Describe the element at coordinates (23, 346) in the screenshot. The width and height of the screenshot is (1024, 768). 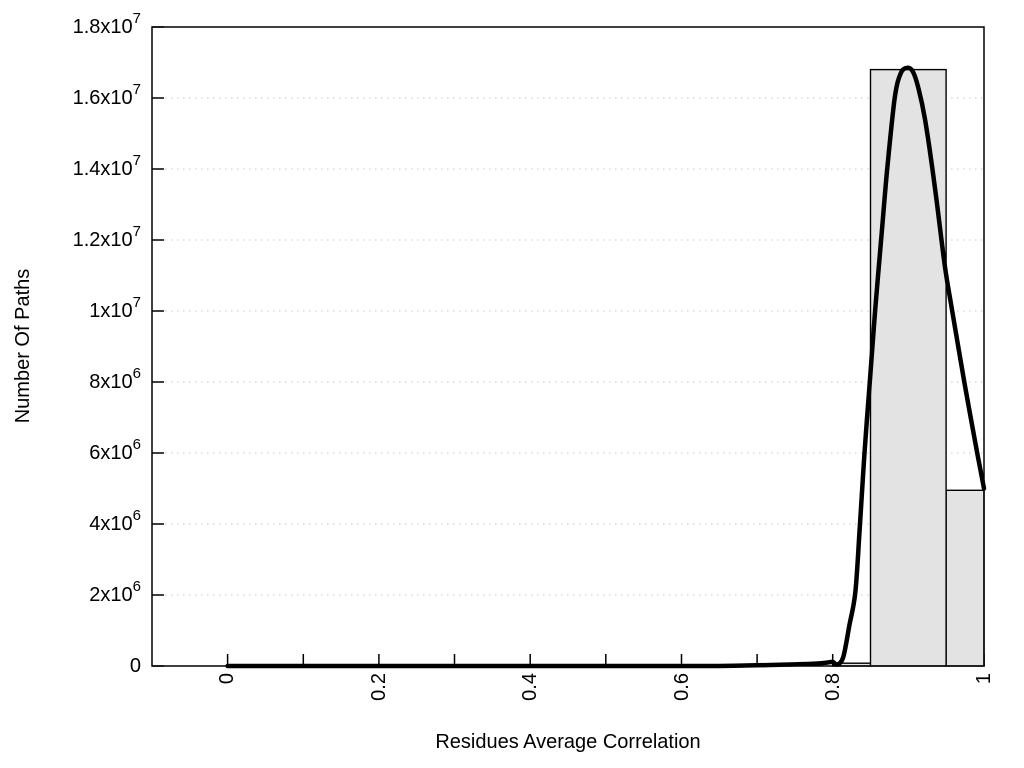
I see `y-axis-title: Number Of Paths` at that location.